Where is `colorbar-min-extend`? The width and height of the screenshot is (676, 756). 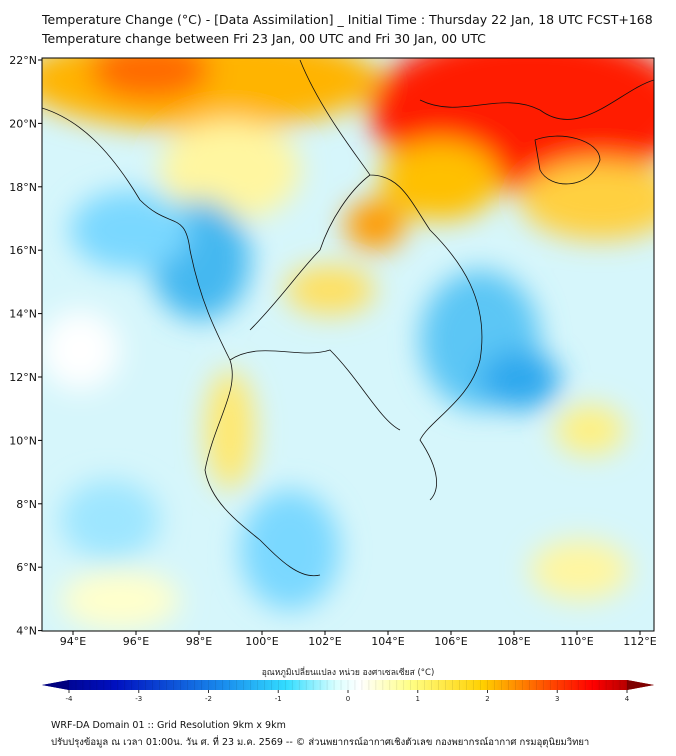 colorbar-min-extend is located at coordinates (55, 685).